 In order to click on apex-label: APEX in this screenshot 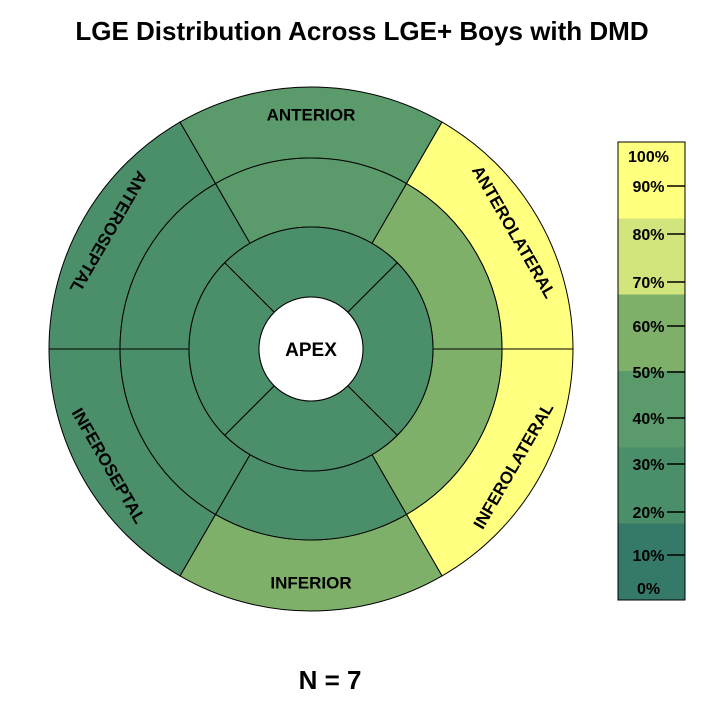, I will do `click(311, 350)`.